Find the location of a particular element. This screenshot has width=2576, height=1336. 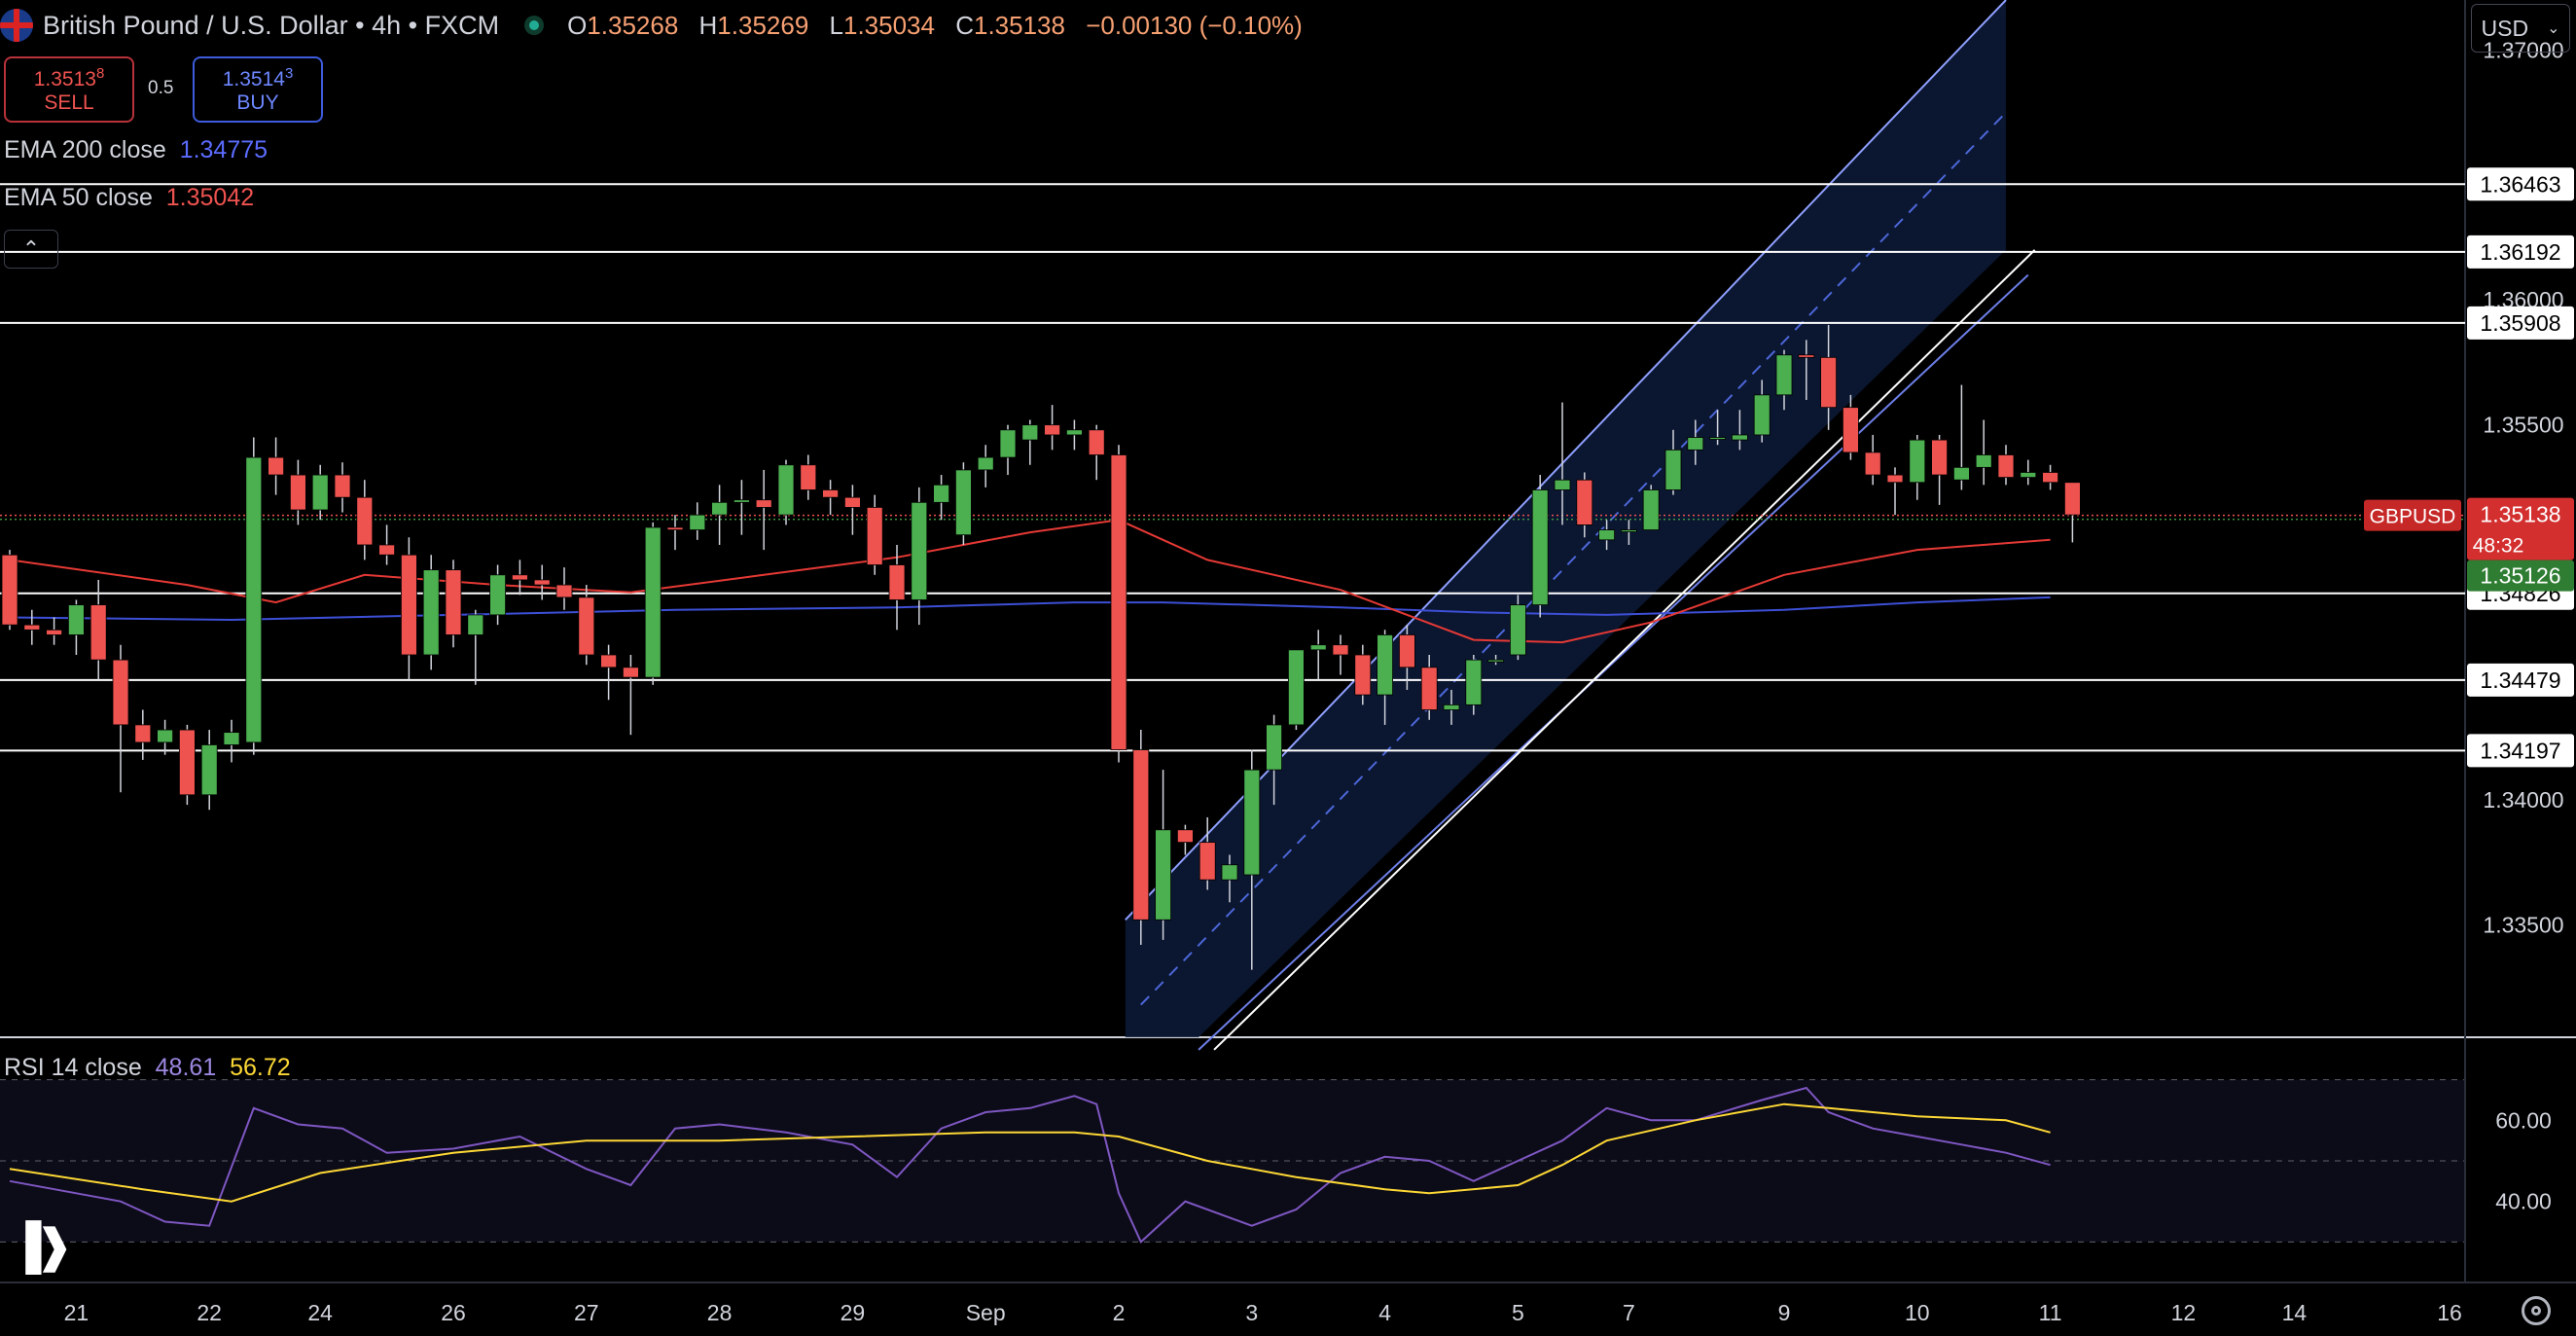

last-price-label: 1.35138 is located at coordinates (2520, 514).